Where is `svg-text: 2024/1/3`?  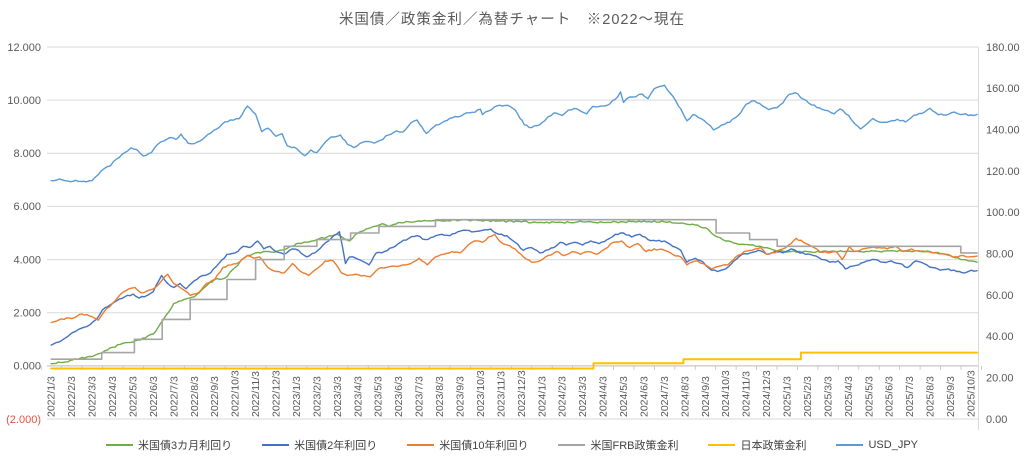
svg-text: 2024/1/3 is located at coordinates (542, 396).